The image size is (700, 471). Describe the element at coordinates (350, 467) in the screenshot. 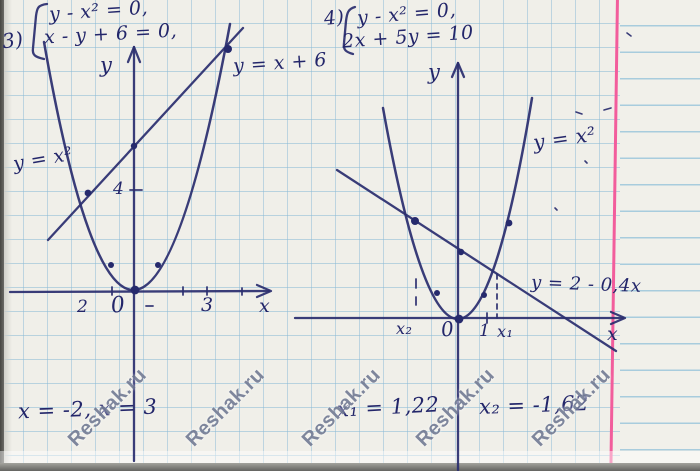

I see `photo-bottom-edge` at that location.